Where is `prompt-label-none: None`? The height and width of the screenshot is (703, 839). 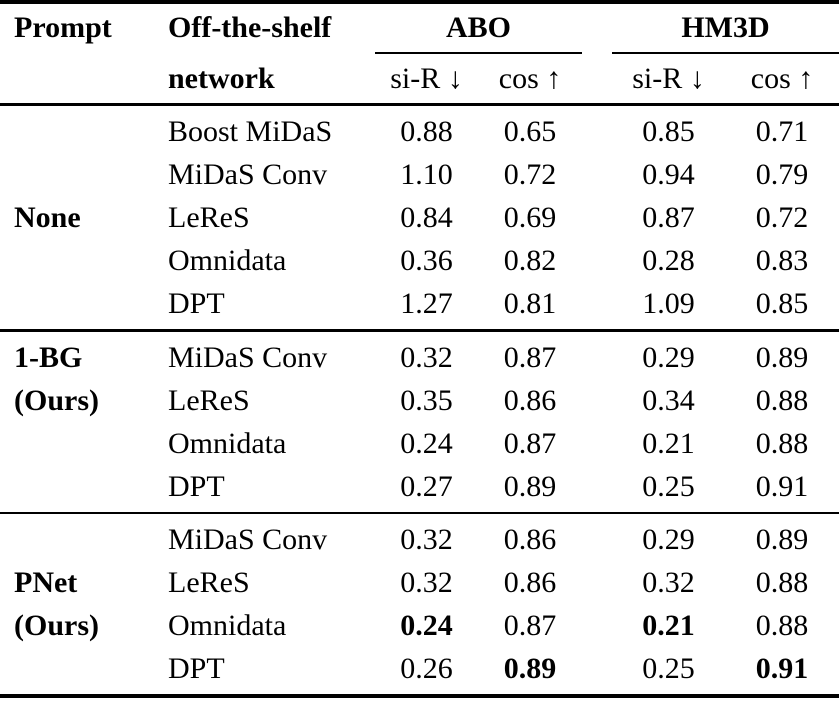 prompt-label-none: None is located at coordinates (84, 217).